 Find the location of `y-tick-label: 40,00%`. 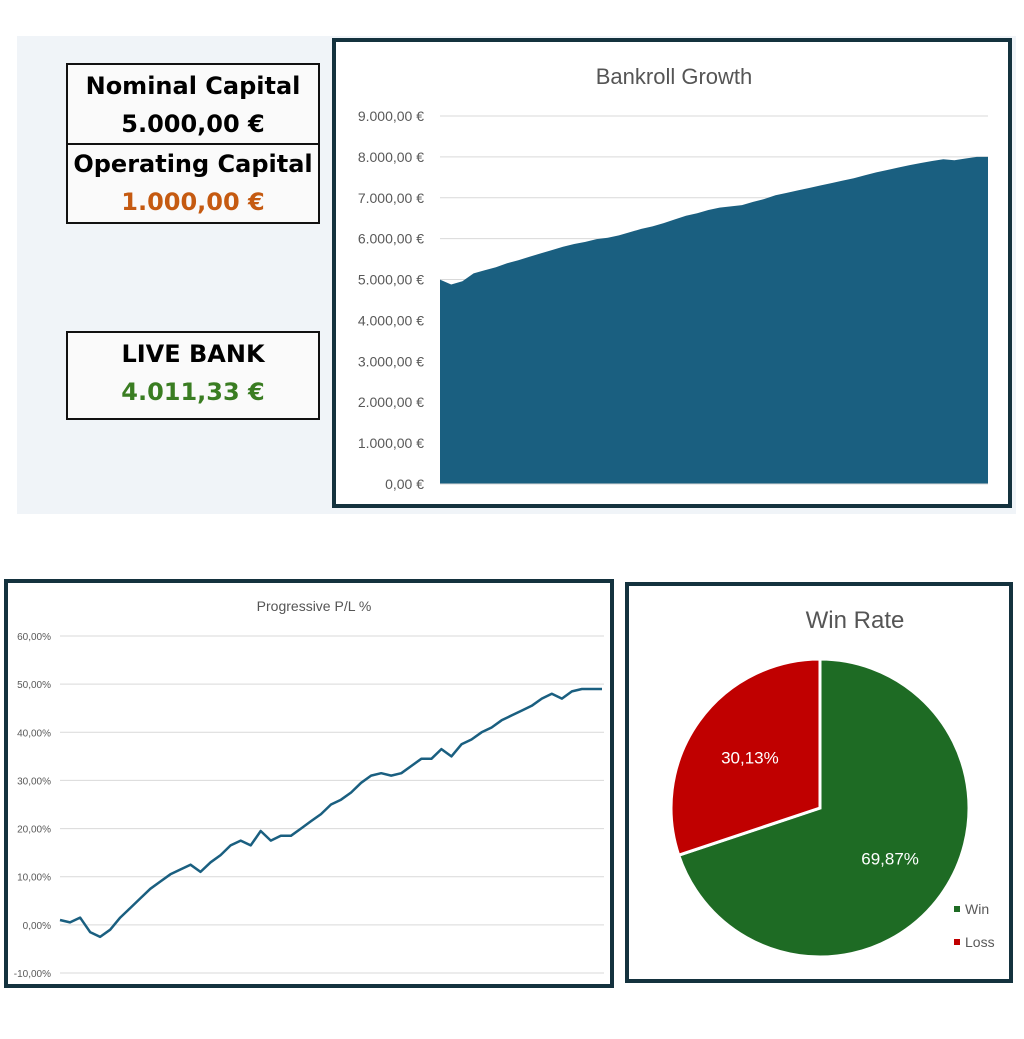

y-tick-label: 40,00% is located at coordinates (34, 733).